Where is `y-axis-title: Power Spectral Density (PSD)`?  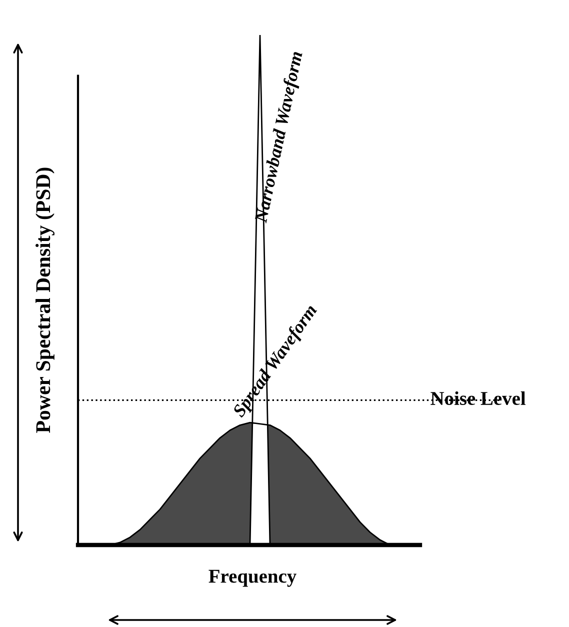 y-axis-title: Power Spectral Density (PSD) is located at coordinates (45, 300).